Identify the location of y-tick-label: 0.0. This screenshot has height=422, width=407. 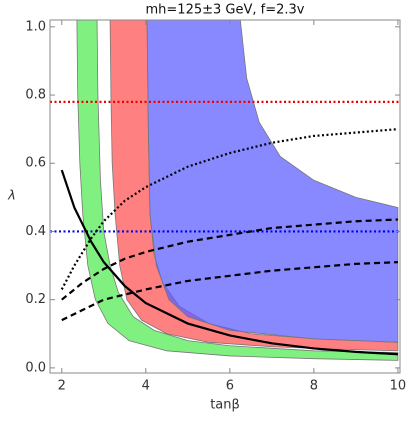
(35, 367).